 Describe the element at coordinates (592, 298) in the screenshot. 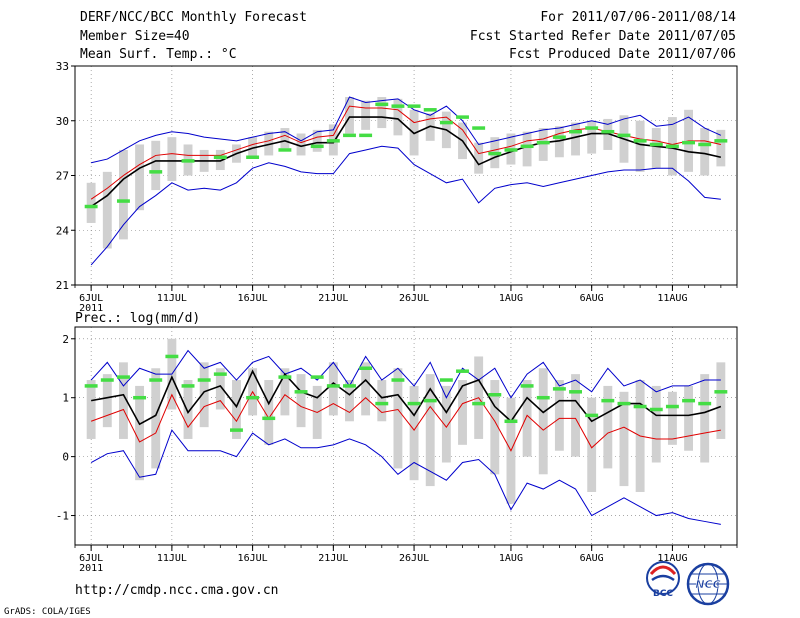

I see `x-tick-label: 6AUG` at that location.